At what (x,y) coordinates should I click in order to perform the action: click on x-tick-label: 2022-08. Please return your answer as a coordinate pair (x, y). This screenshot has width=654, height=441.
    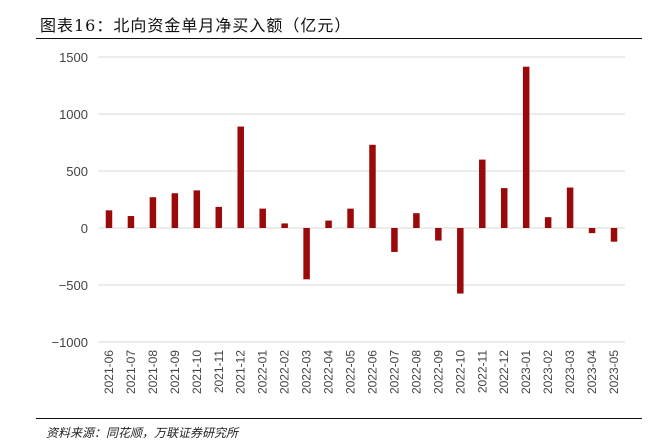
    Looking at the image, I should click on (416, 372).